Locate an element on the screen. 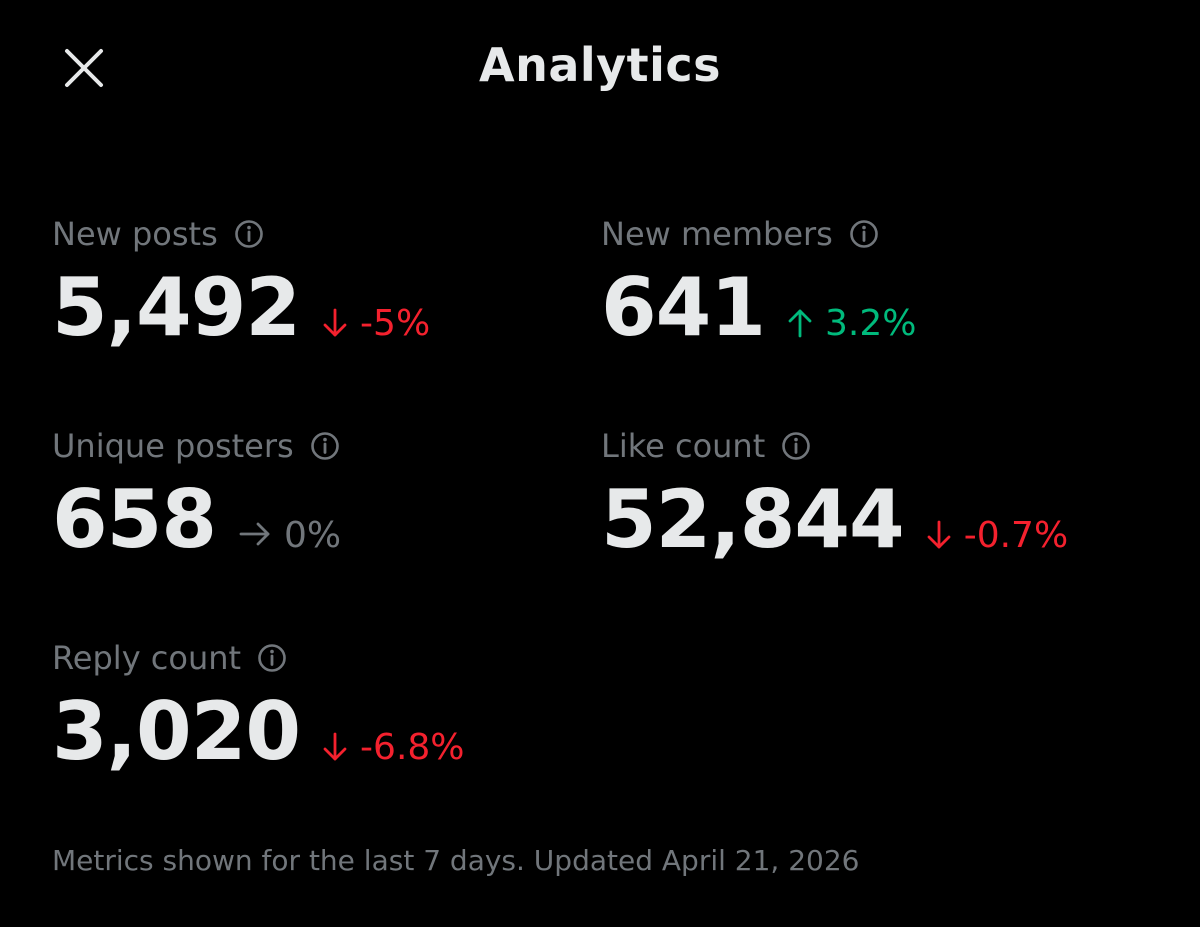 The height and width of the screenshot is (927, 1200). metric-label-row: New posts is located at coordinates (326, 234).